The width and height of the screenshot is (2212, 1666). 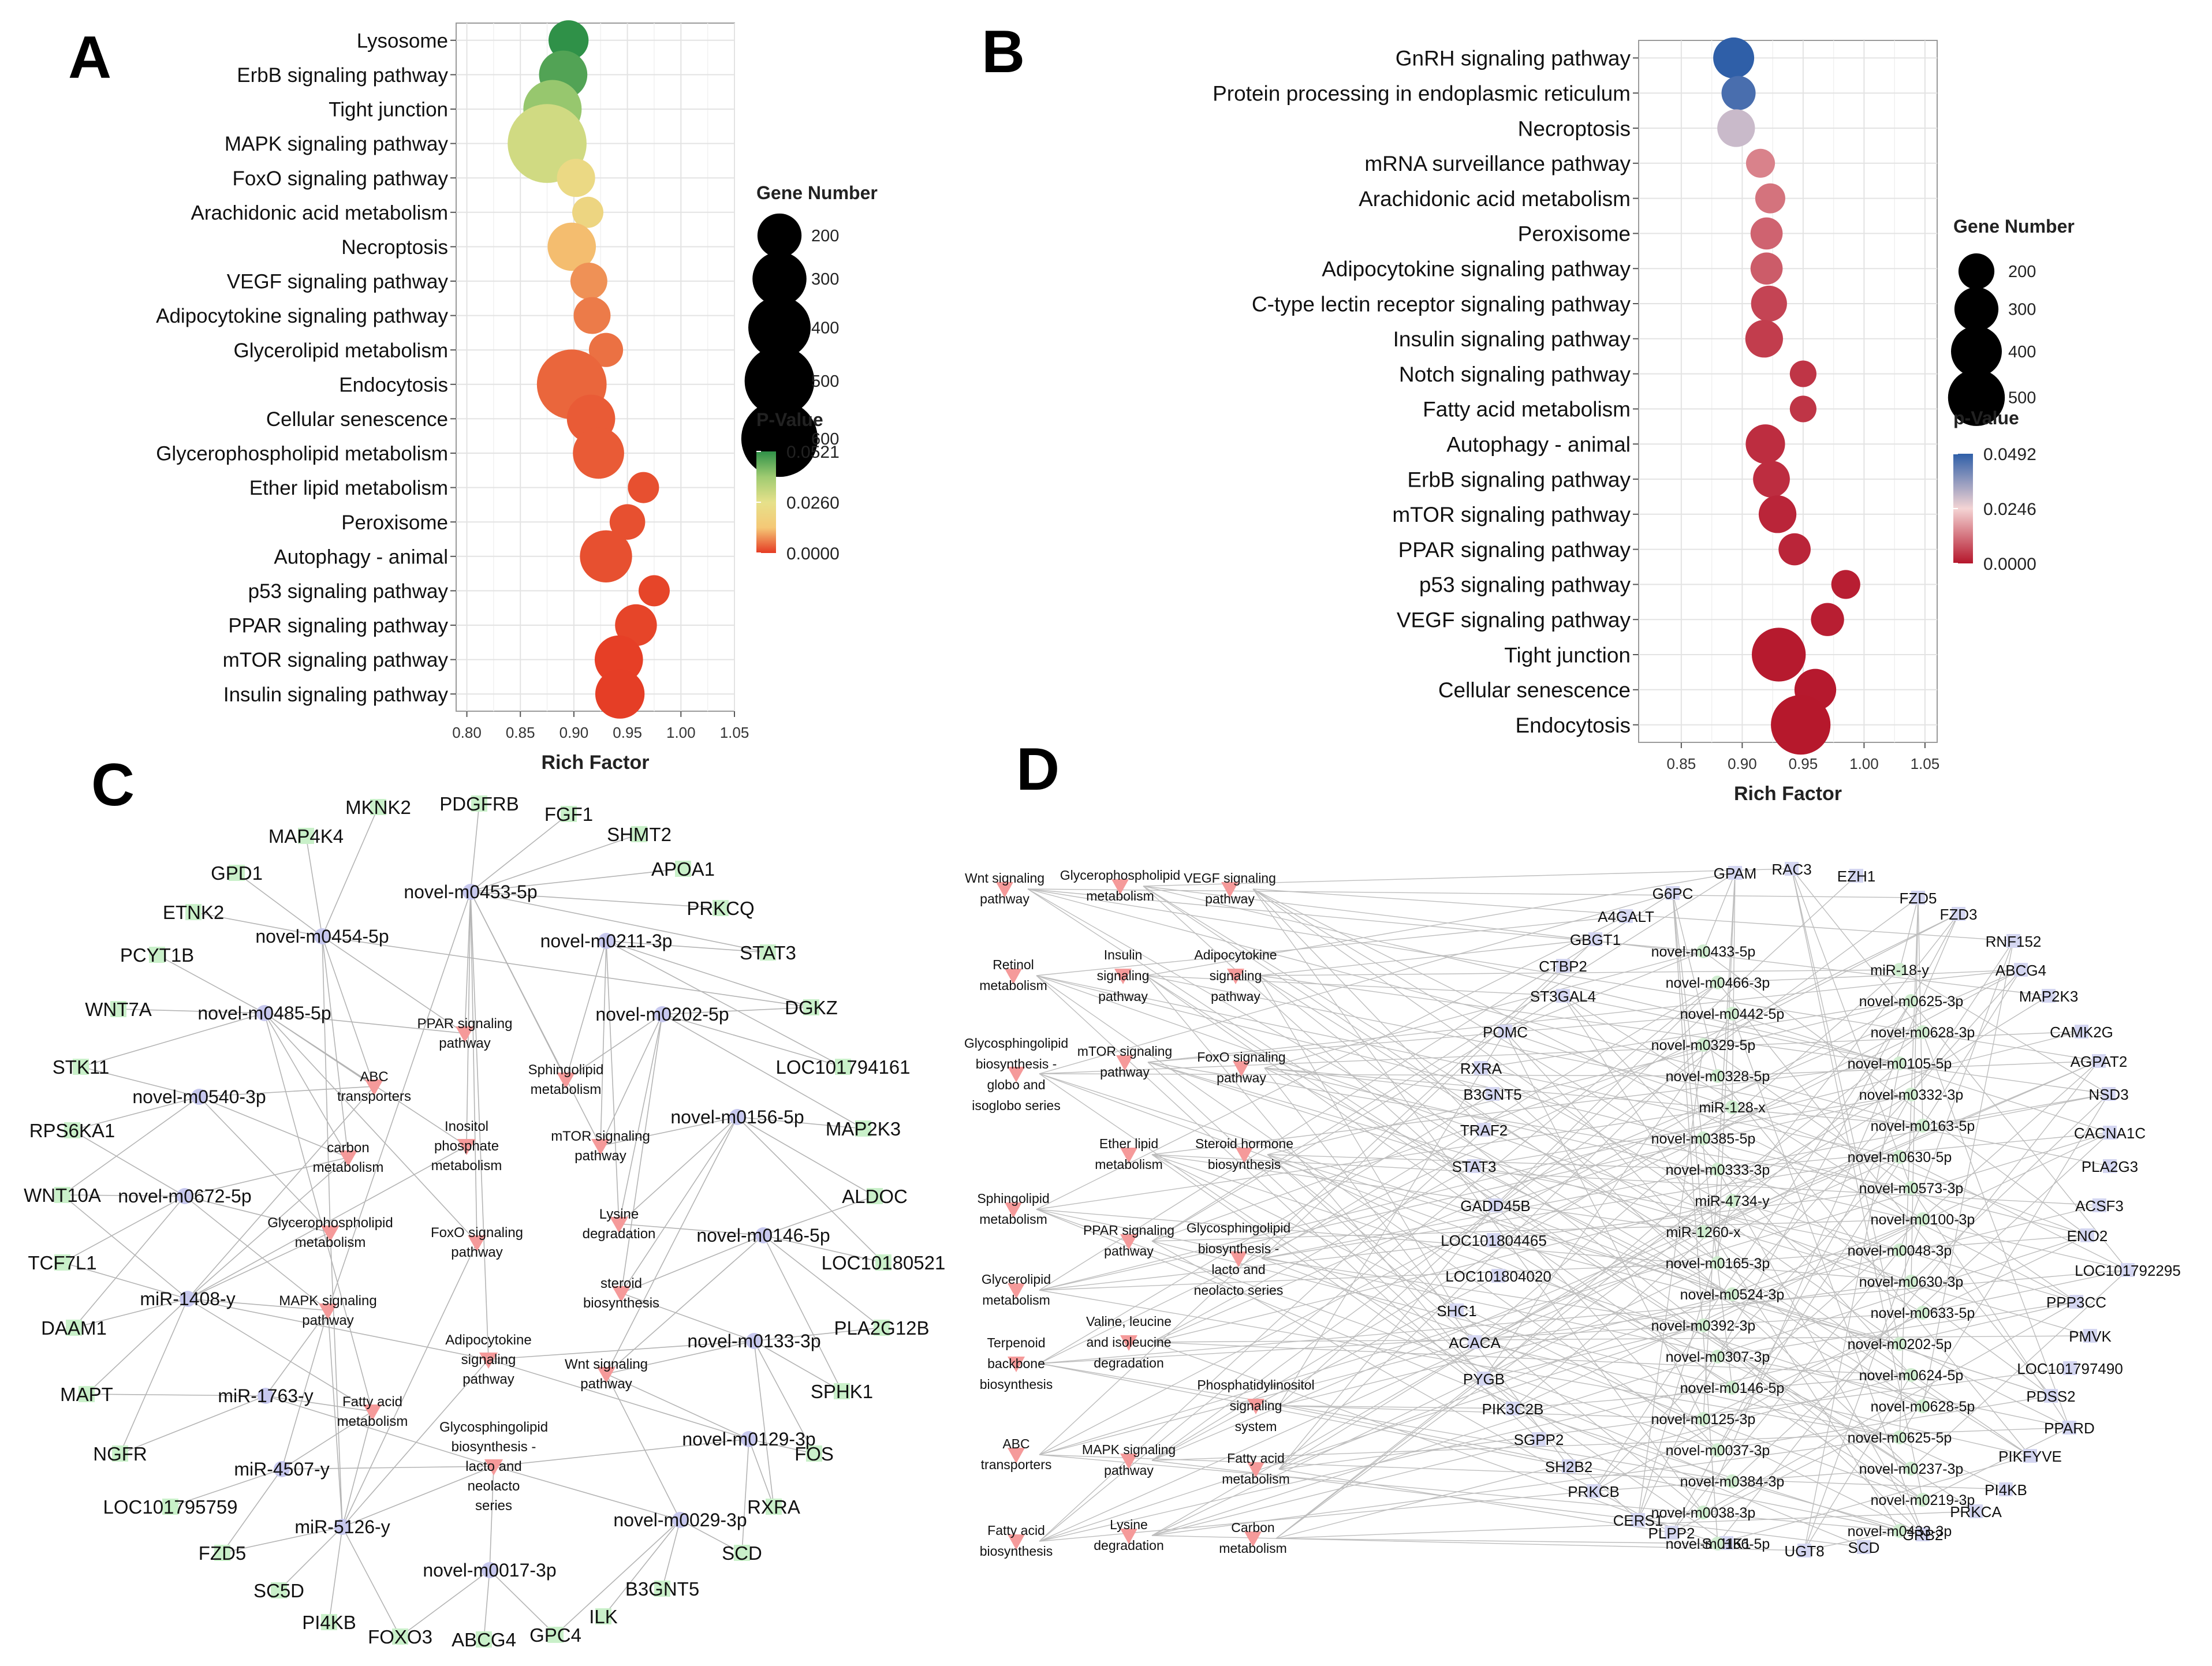 I want to click on y-tick-label: MAPK signaling pathway, so click(x=337, y=144).